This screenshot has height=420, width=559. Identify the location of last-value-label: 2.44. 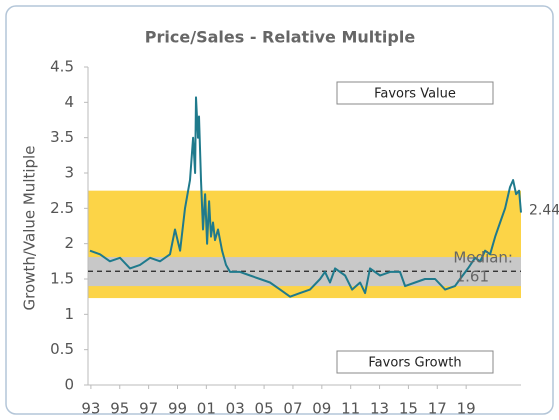
(544, 211).